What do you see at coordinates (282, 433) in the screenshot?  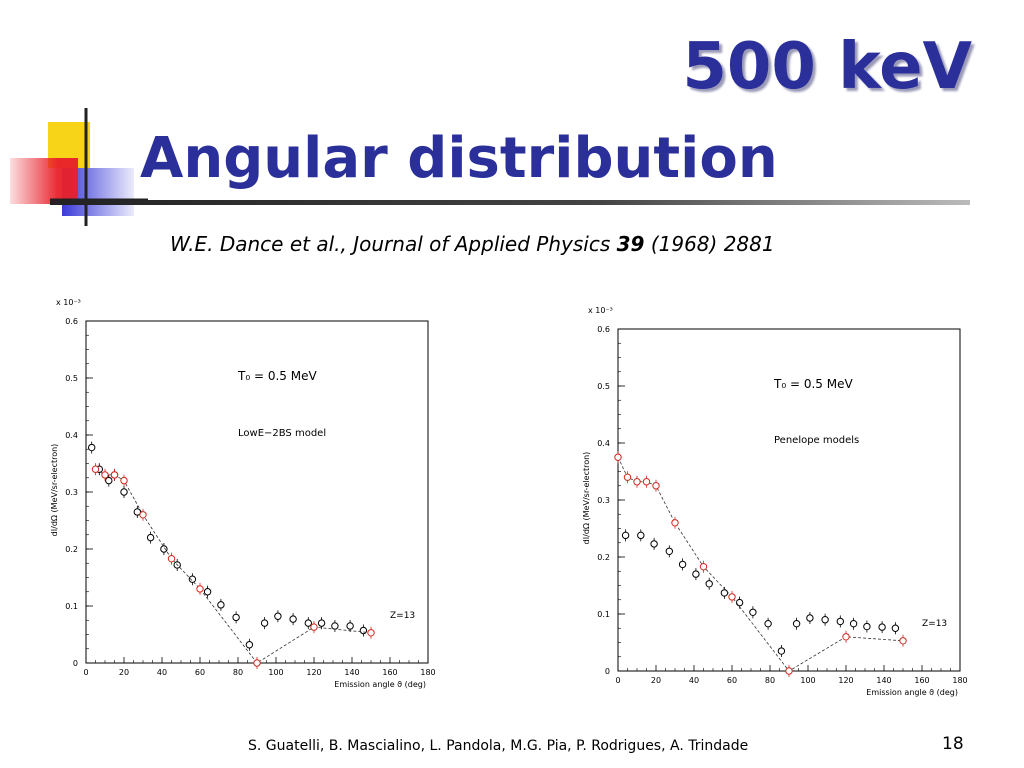 I see `annotation-model: LowE−2BS model` at bounding box center [282, 433].